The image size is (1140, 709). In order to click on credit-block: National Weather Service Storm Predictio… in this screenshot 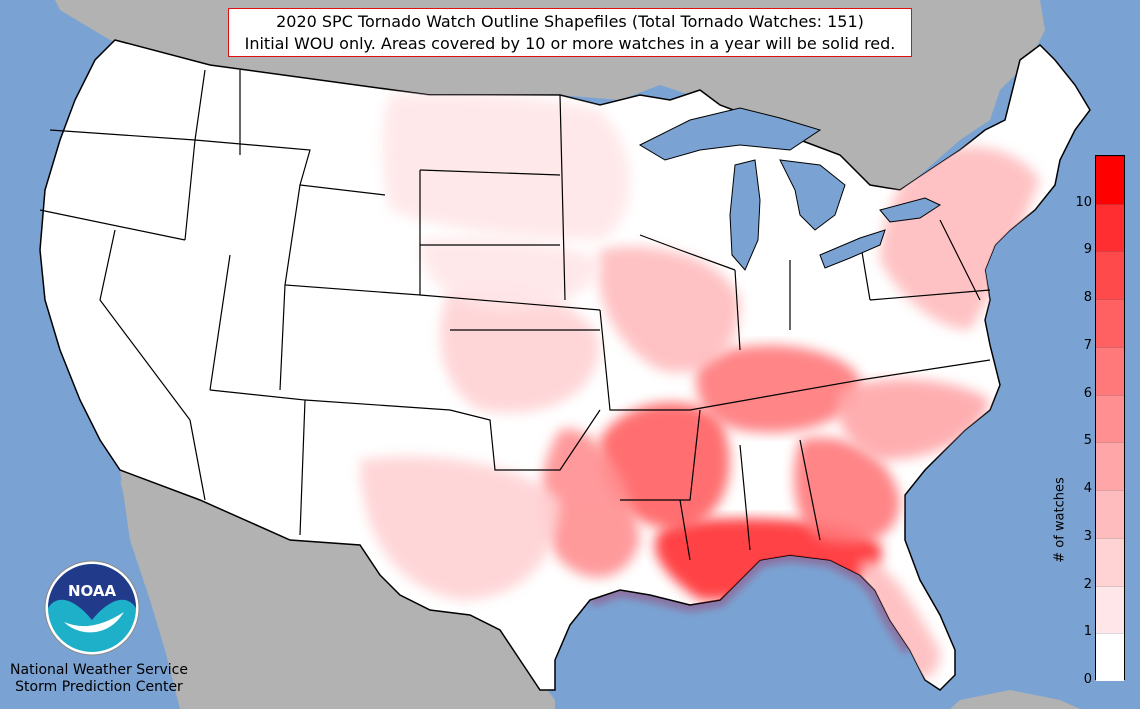, I will do `click(99, 679)`.